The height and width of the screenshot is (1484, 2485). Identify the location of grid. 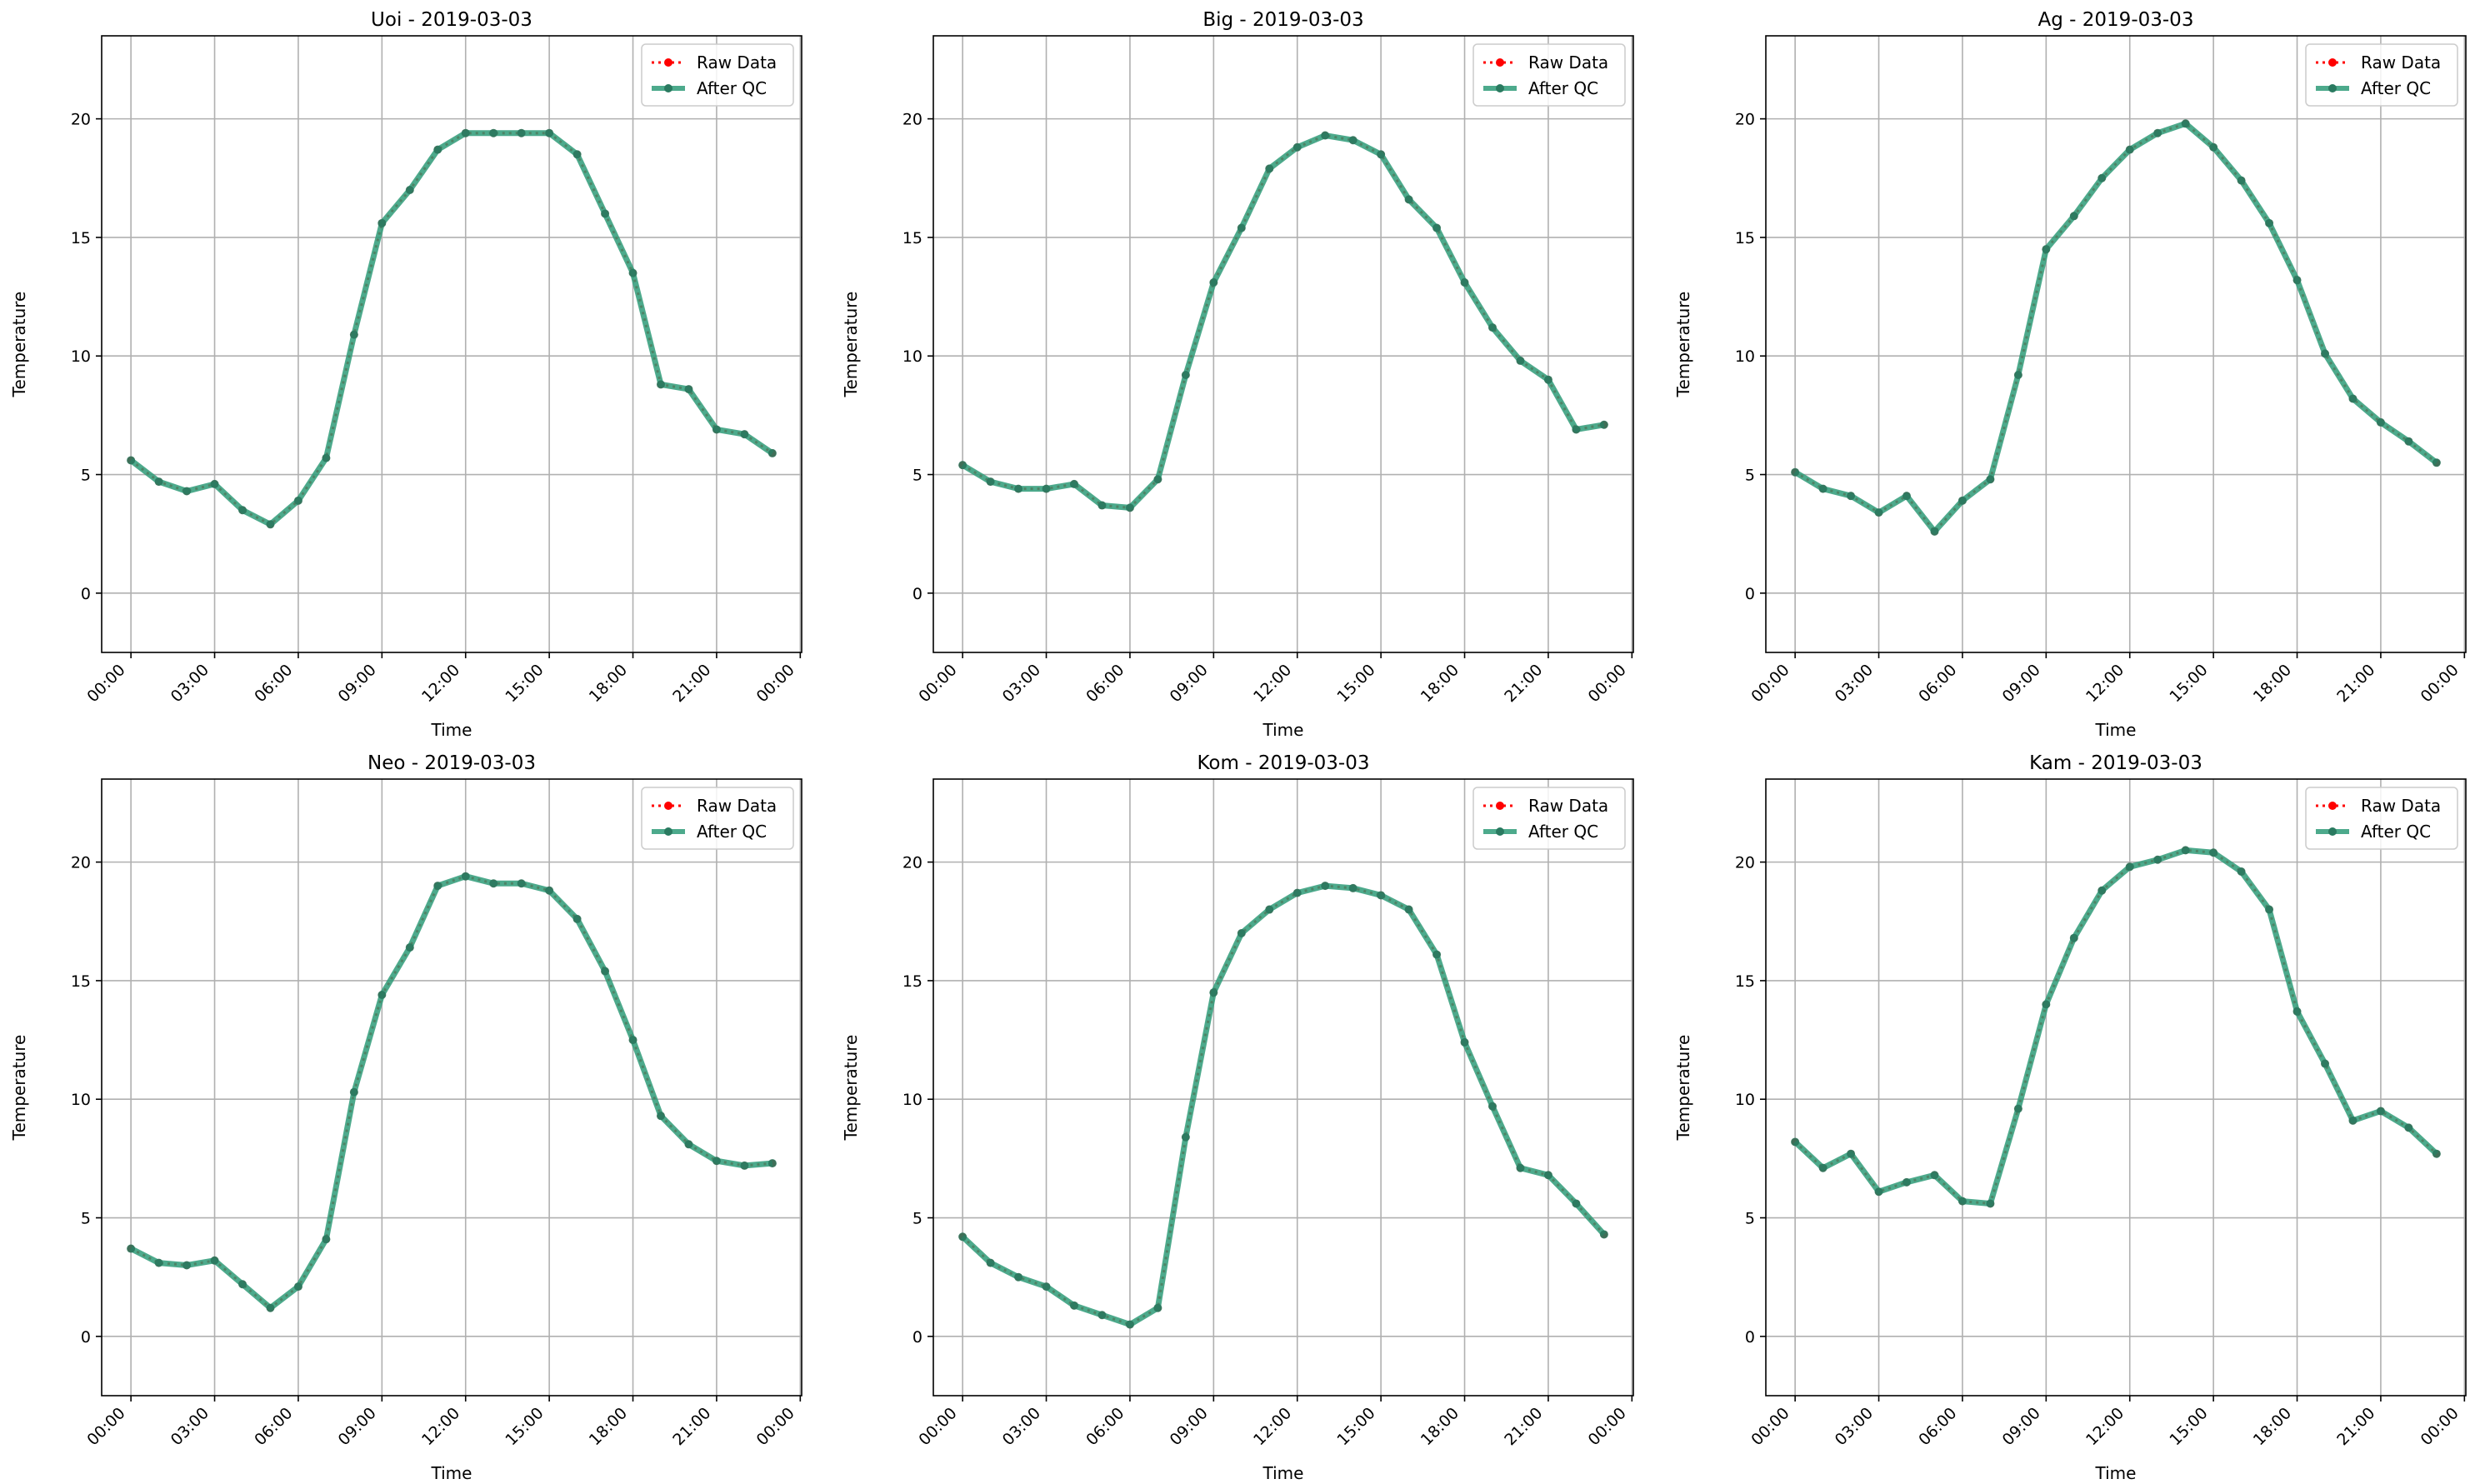
(452, 344).